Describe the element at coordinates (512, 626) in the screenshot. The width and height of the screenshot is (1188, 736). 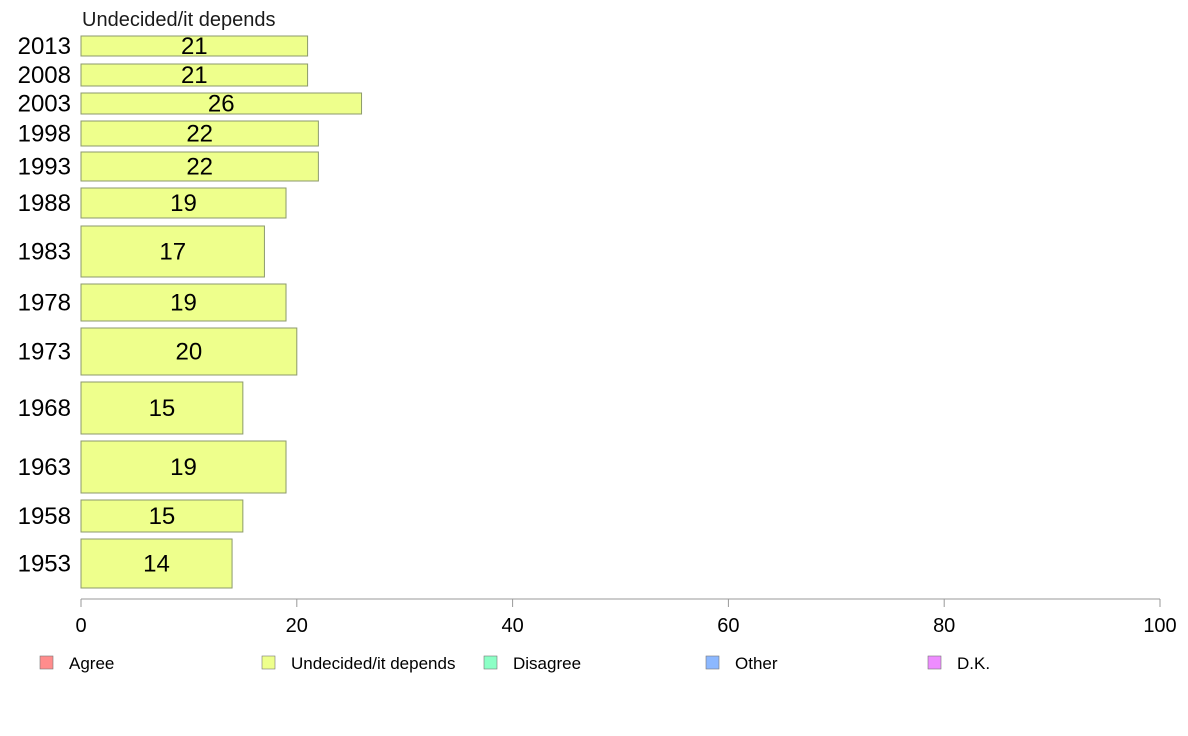
I see `x-tick-label: 40` at that location.